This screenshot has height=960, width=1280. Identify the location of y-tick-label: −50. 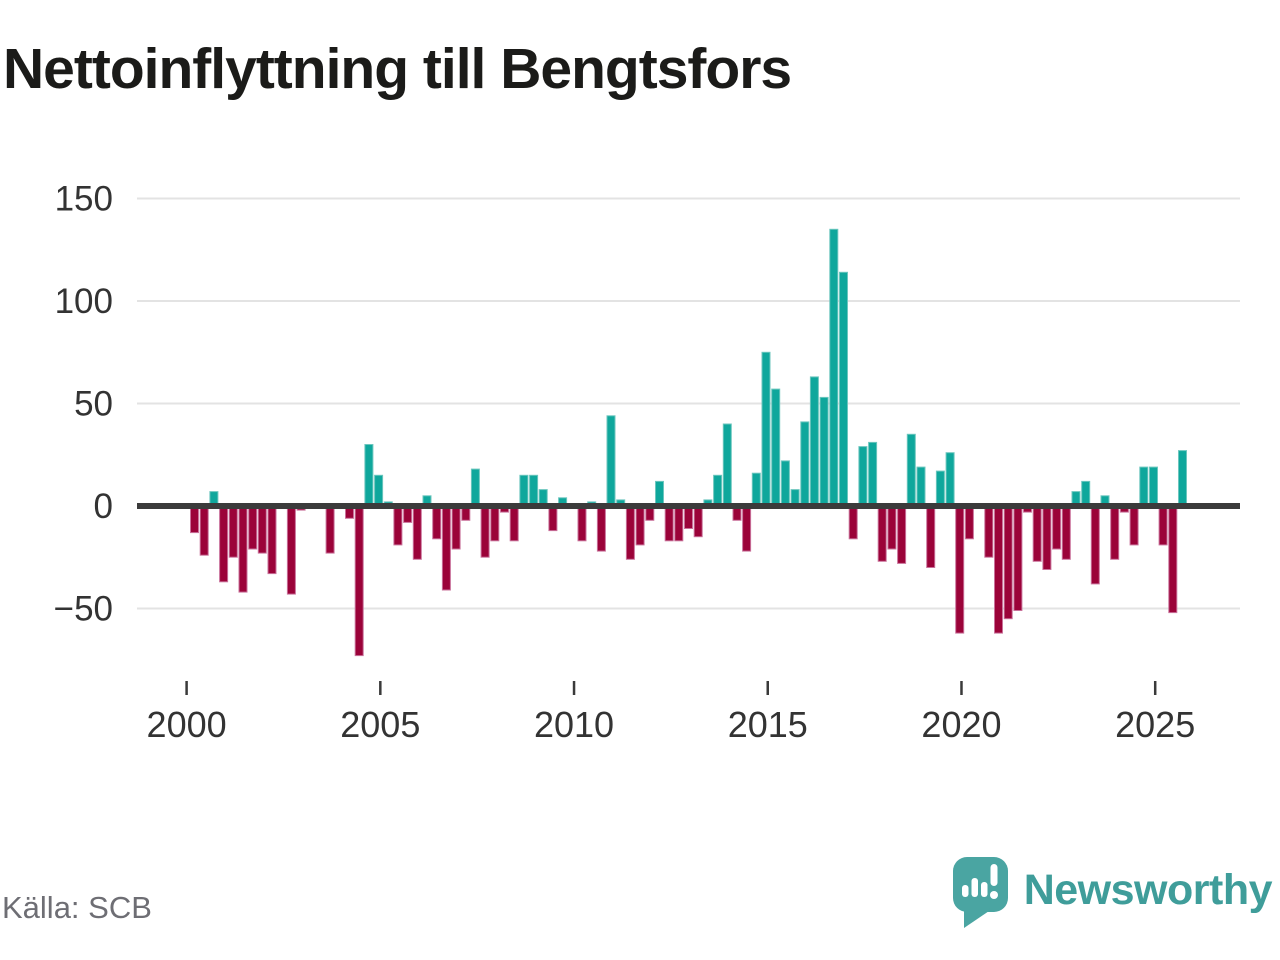
(83, 609).